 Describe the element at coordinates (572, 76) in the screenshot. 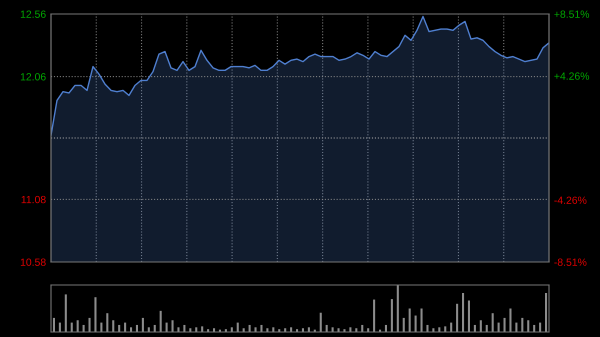

I see `y2-tick-label: +4.26%` at that location.